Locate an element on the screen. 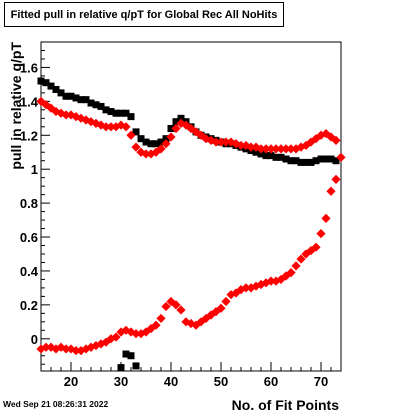  y-tick-label: 1.4 is located at coordinates (29, 101).